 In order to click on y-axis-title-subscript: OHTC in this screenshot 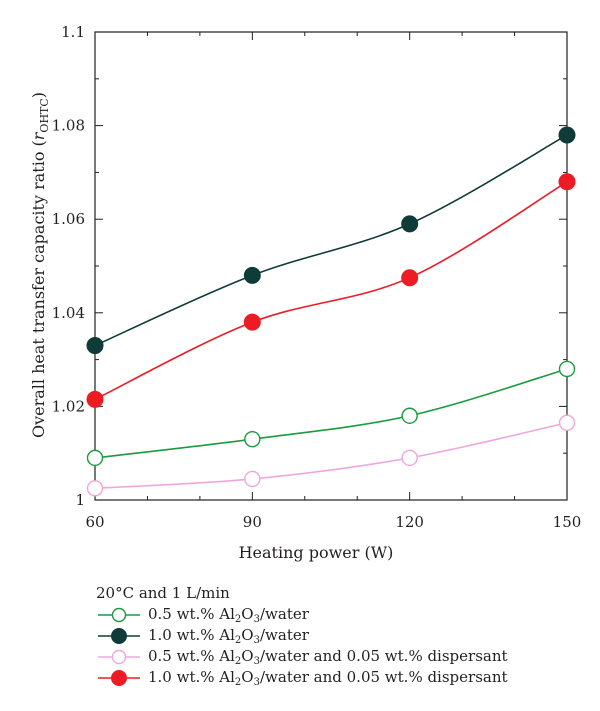, I will do `click(44, 115)`.